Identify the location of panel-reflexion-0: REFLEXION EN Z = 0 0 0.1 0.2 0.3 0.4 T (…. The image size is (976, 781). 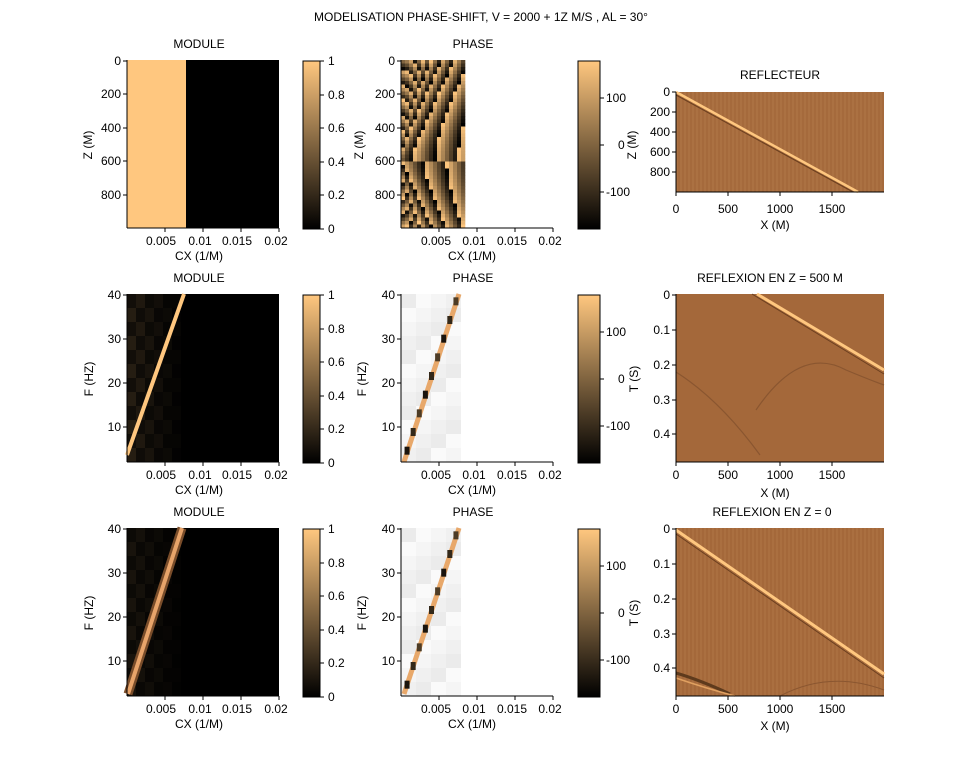
(756, 619).